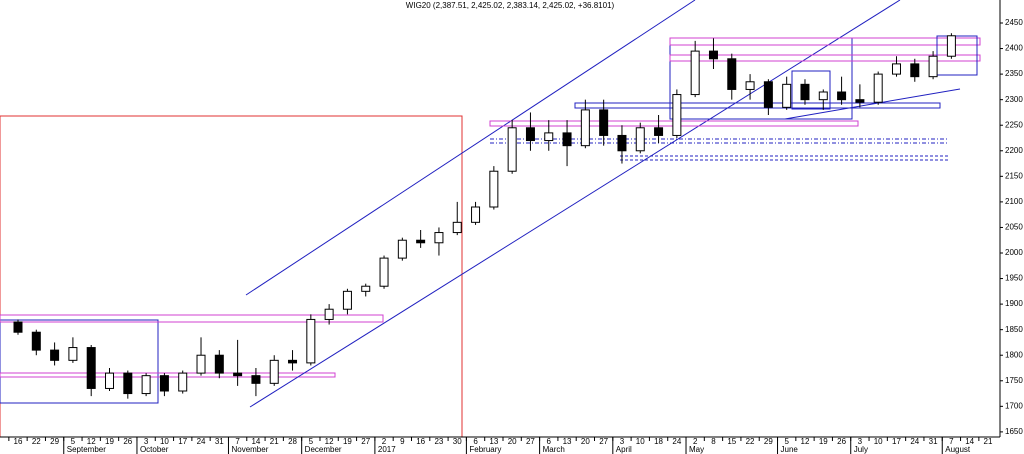  What do you see at coordinates (1014, 252) in the screenshot?
I see `y-tick-label: 2000` at bounding box center [1014, 252].